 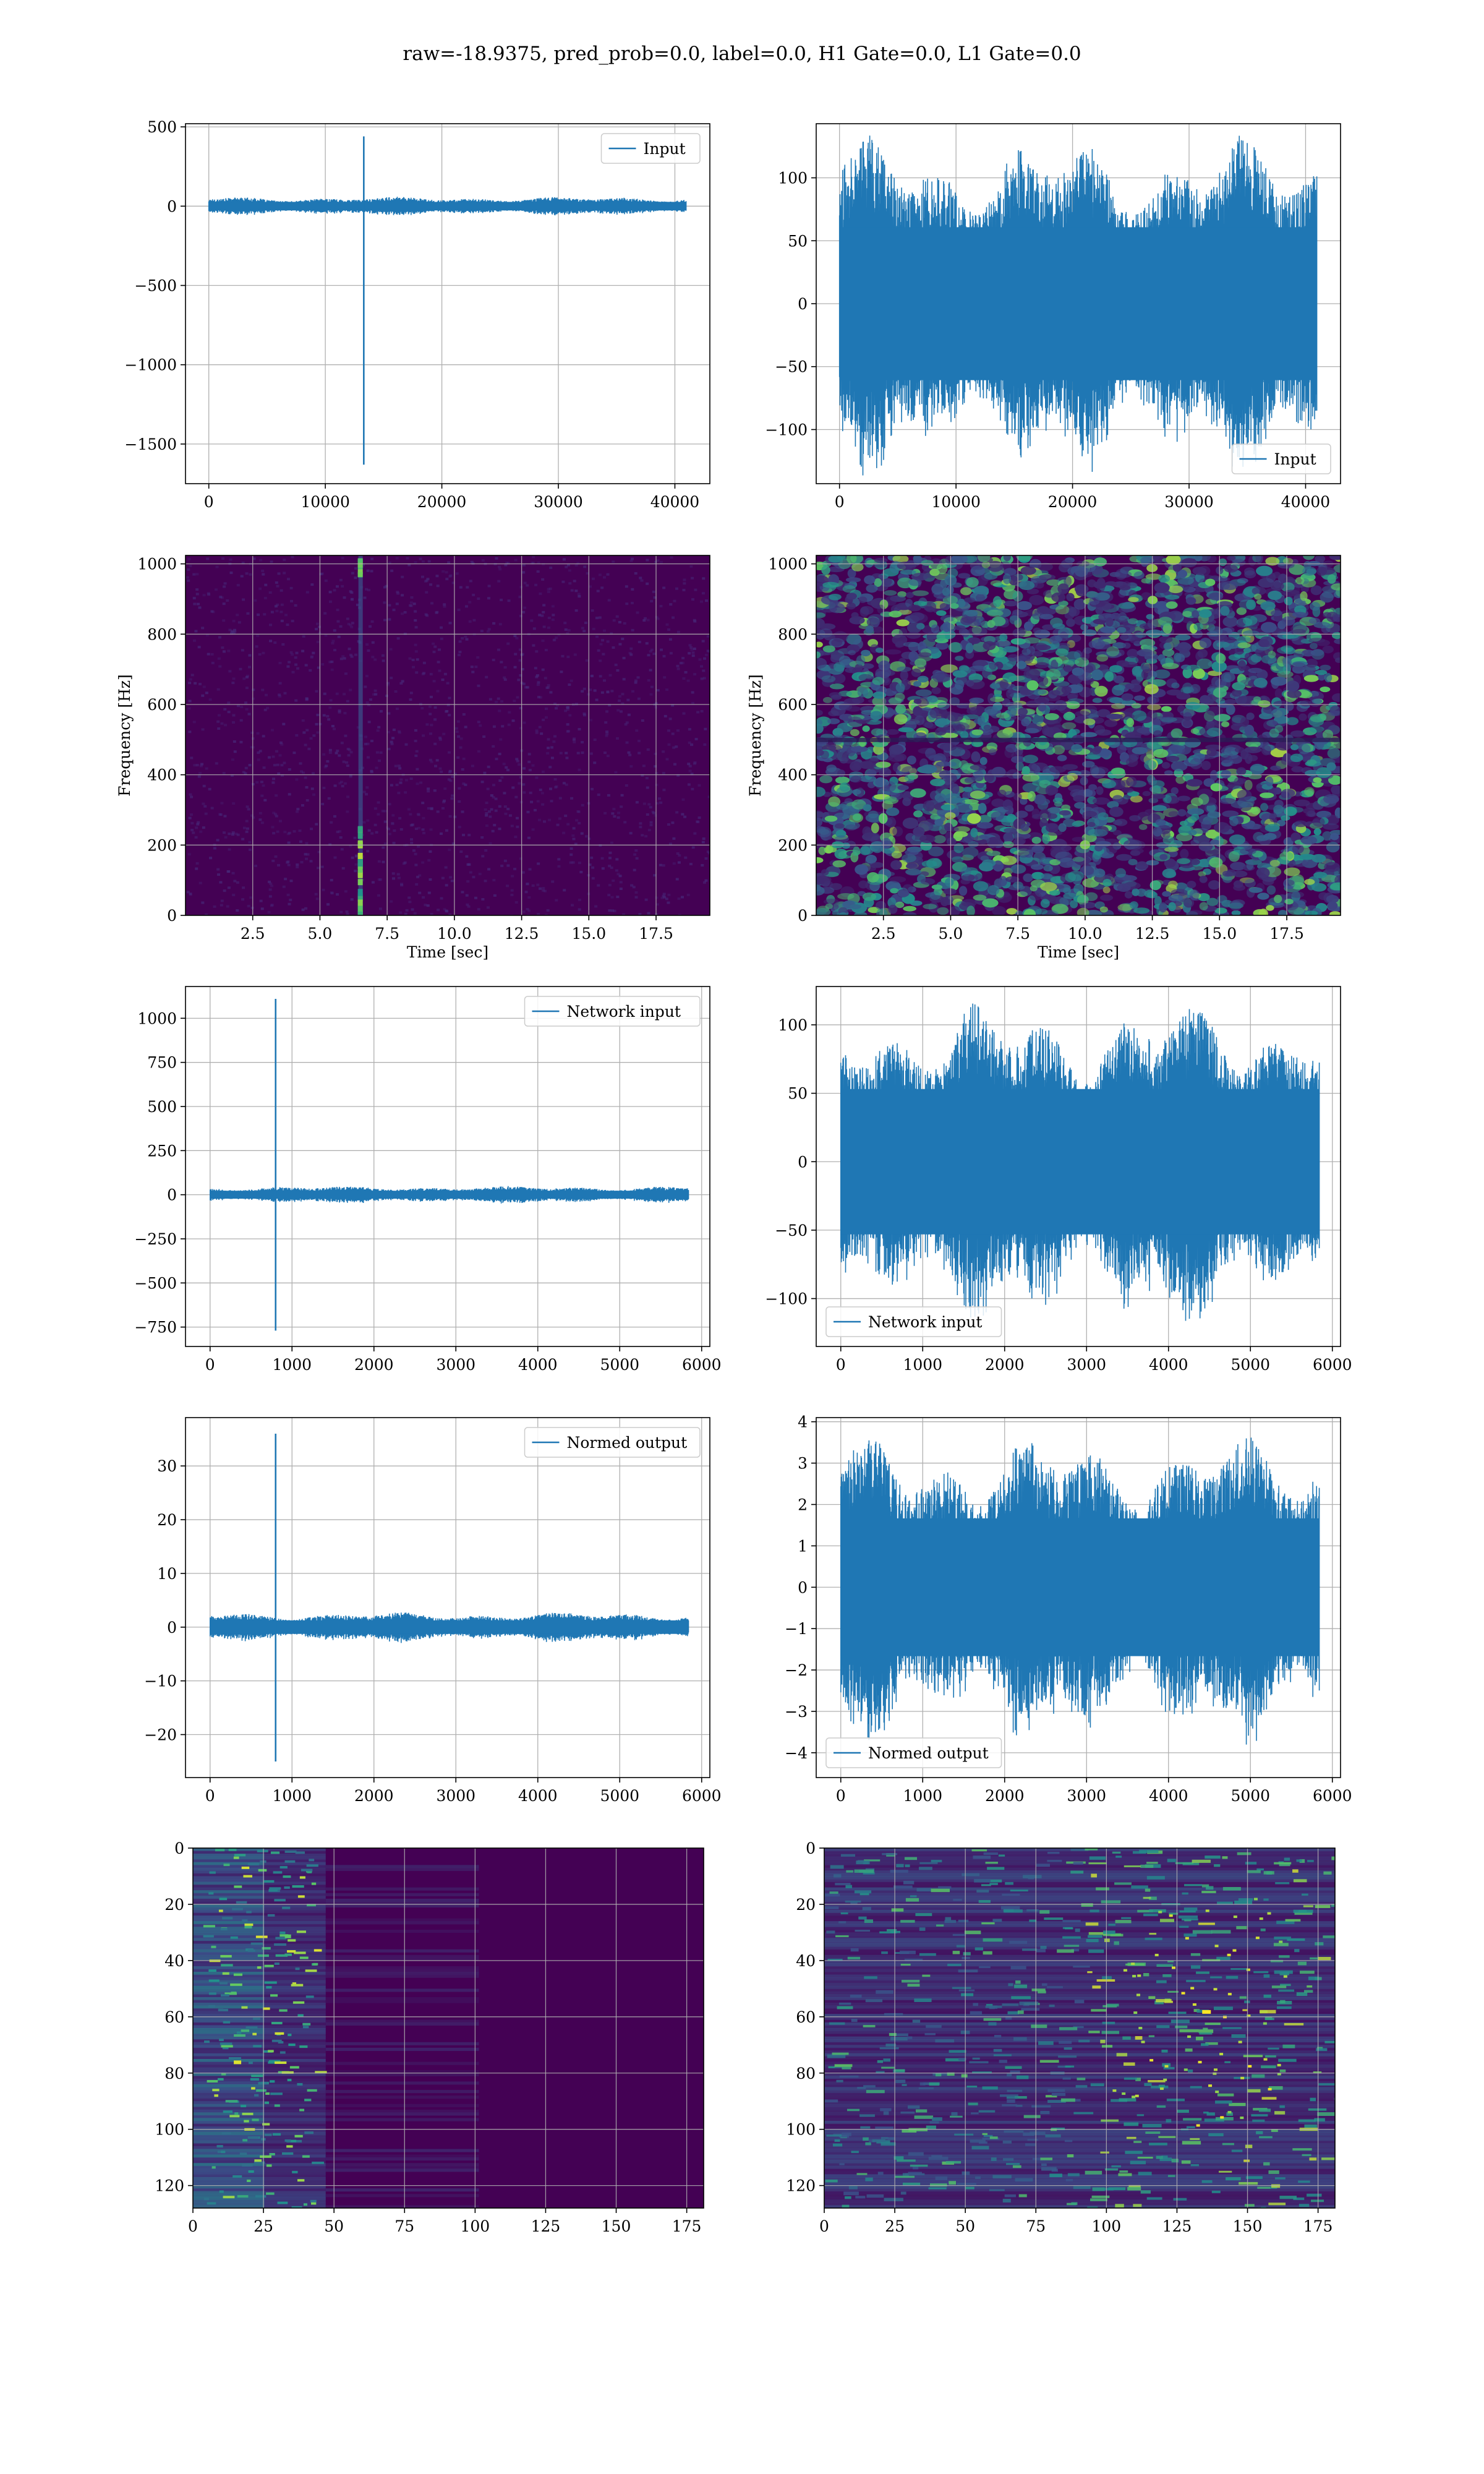 What do you see at coordinates (791, 367) in the screenshot?
I see `l1-input-ytick-label-1: −50` at bounding box center [791, 367].